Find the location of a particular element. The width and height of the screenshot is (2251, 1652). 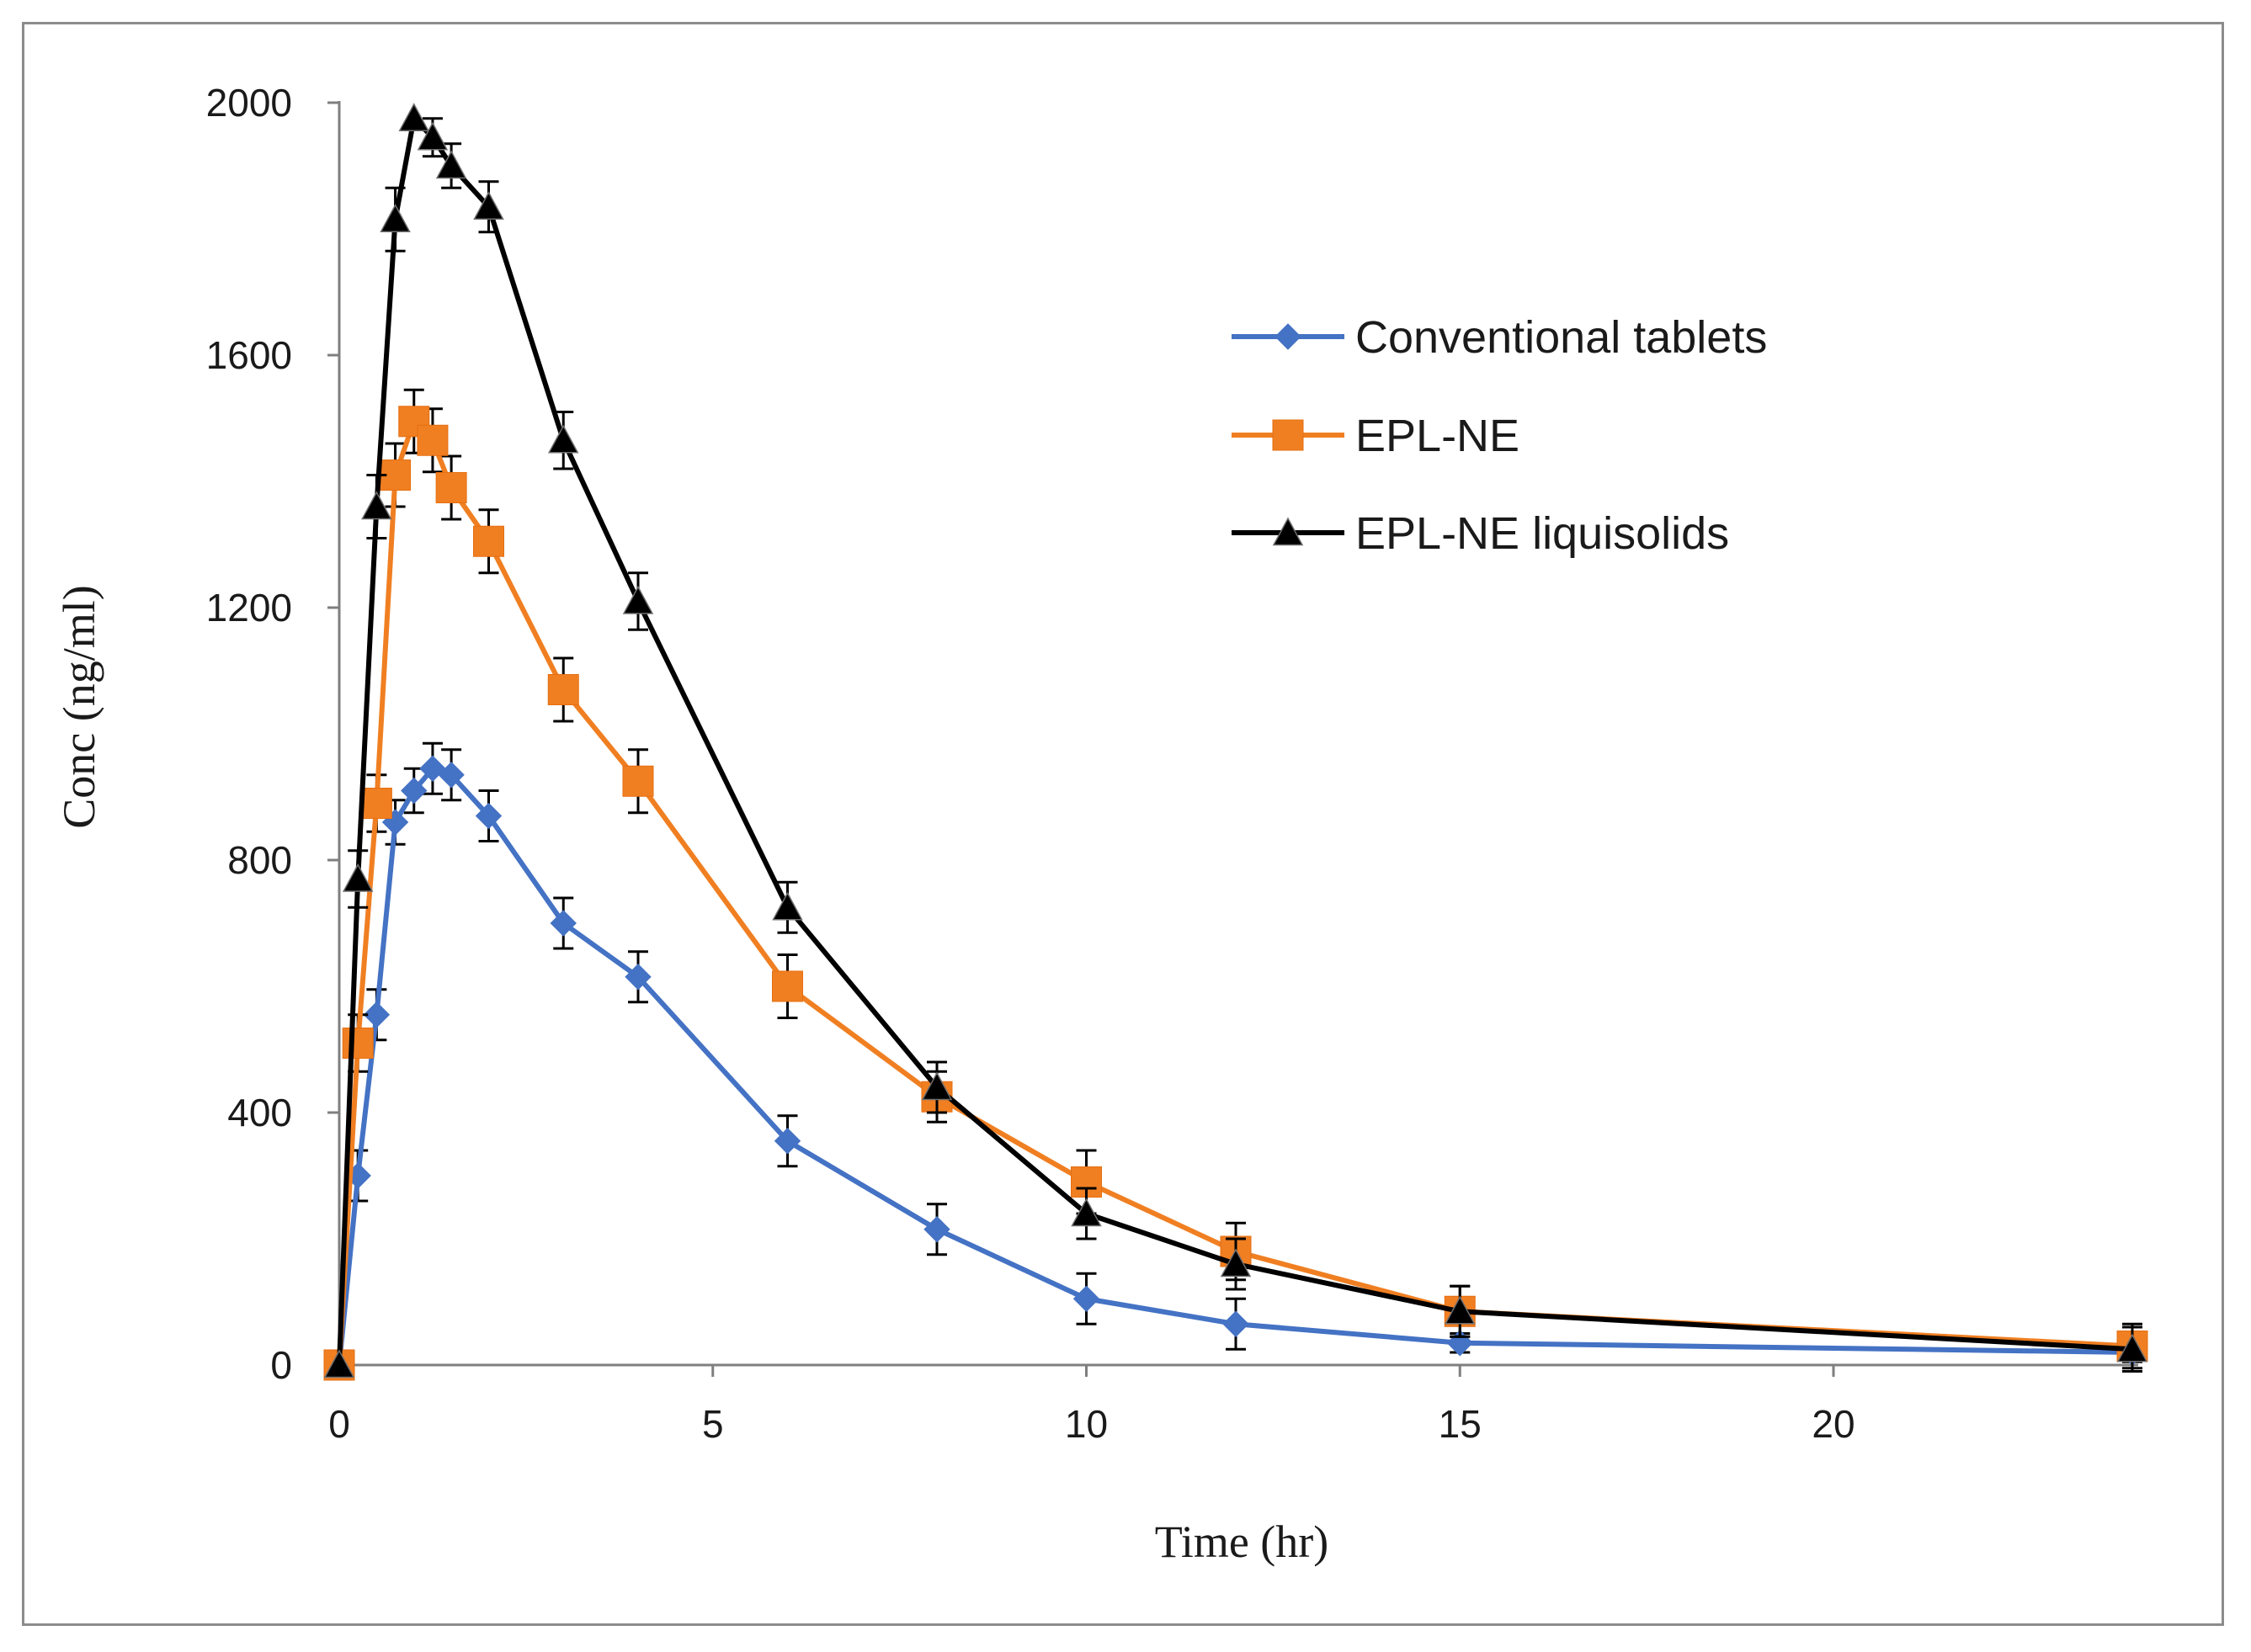

y-tick-label: 400 is located at coordinates (259, 1112).